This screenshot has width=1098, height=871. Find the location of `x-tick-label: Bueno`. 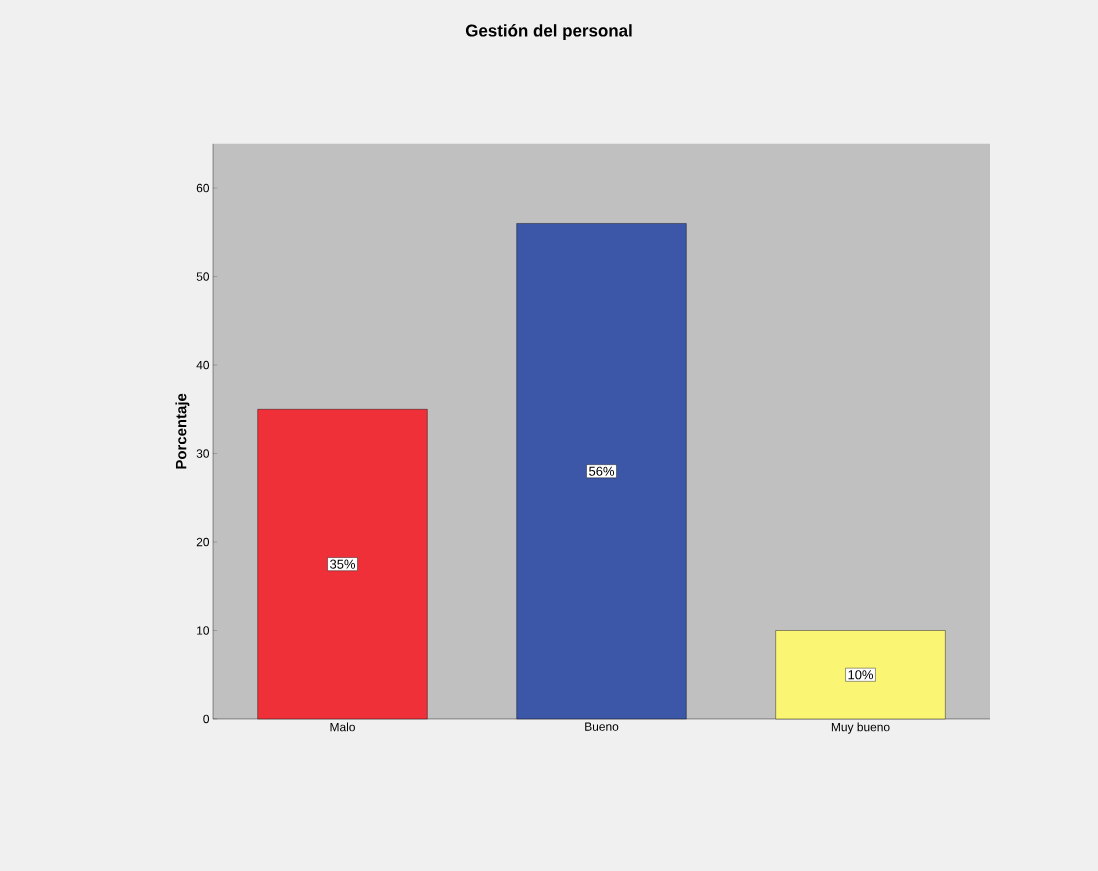

x-tick-label: Bueno is located at coordinates (602, 726).